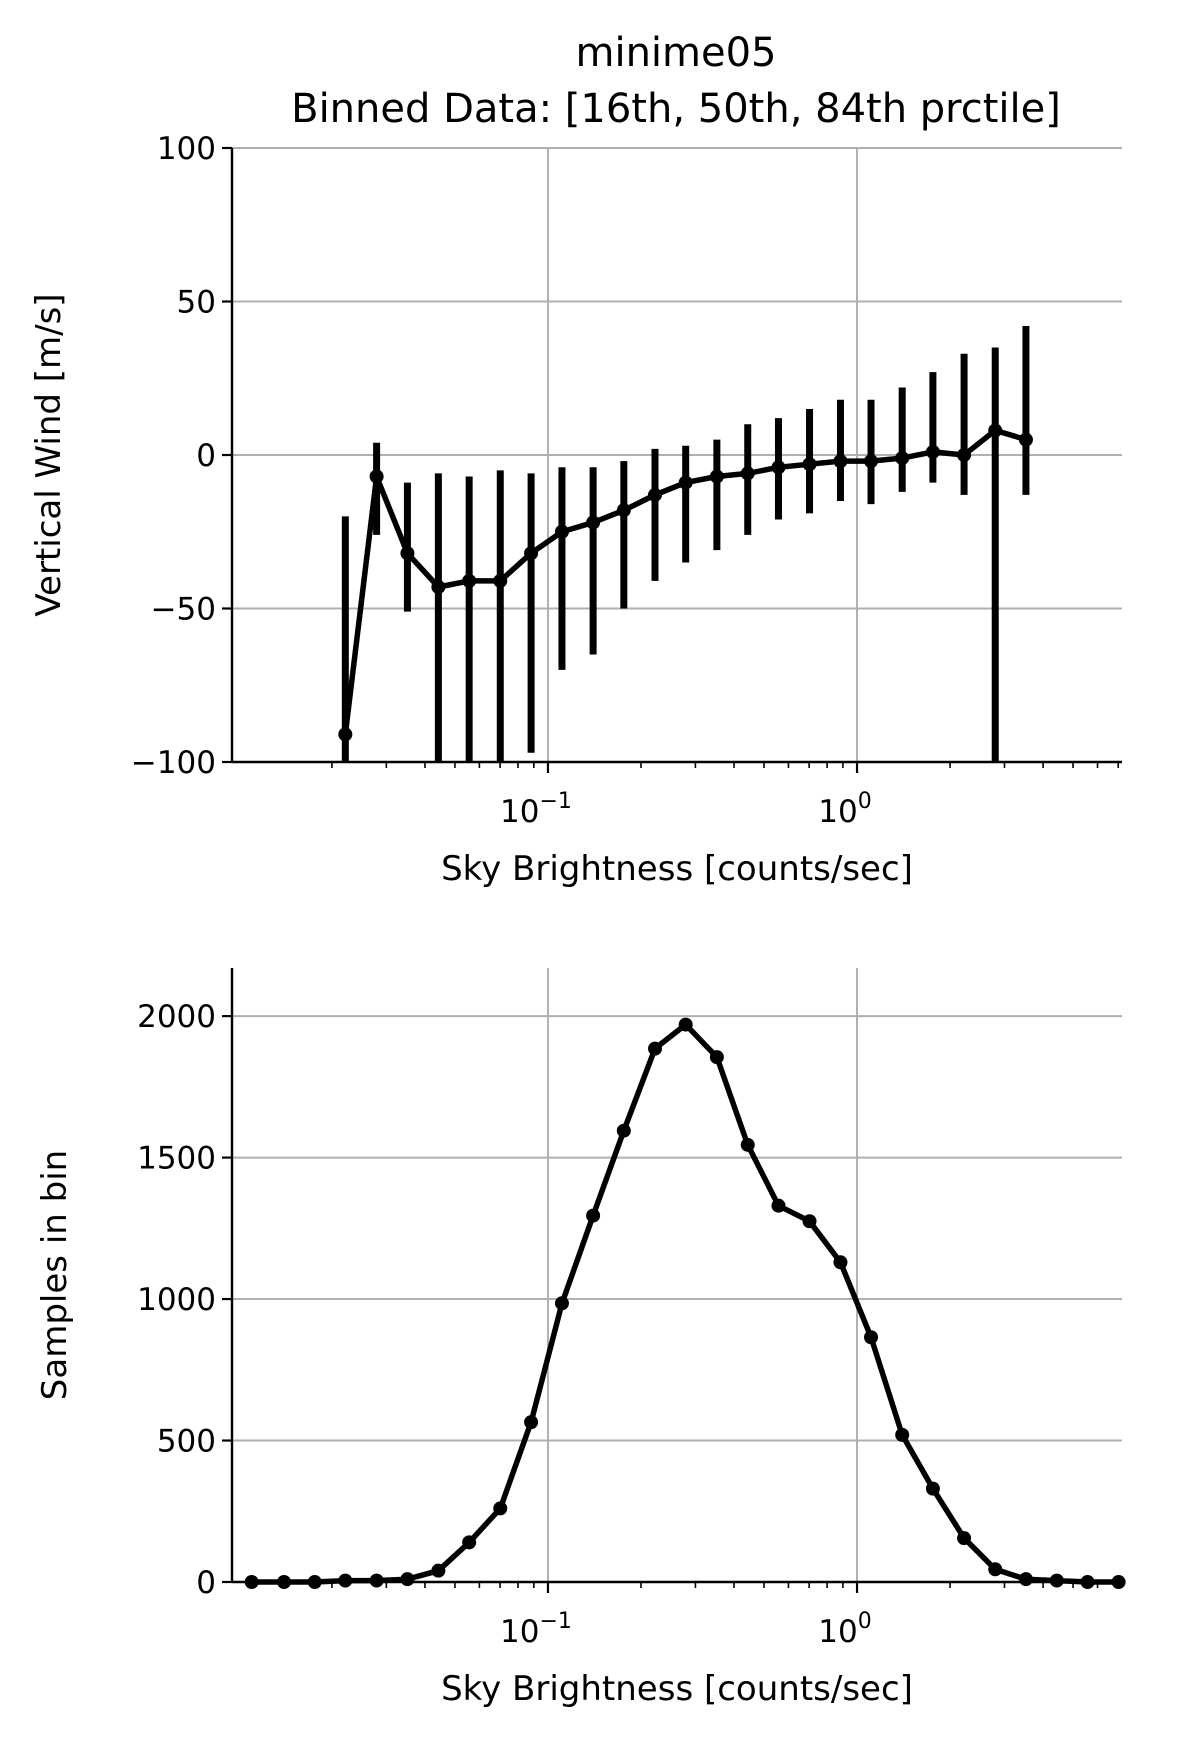 This screenshot has height=1744, width=1189. I want to click on y-axis-label: Samples in bin, so click(55, 1275).